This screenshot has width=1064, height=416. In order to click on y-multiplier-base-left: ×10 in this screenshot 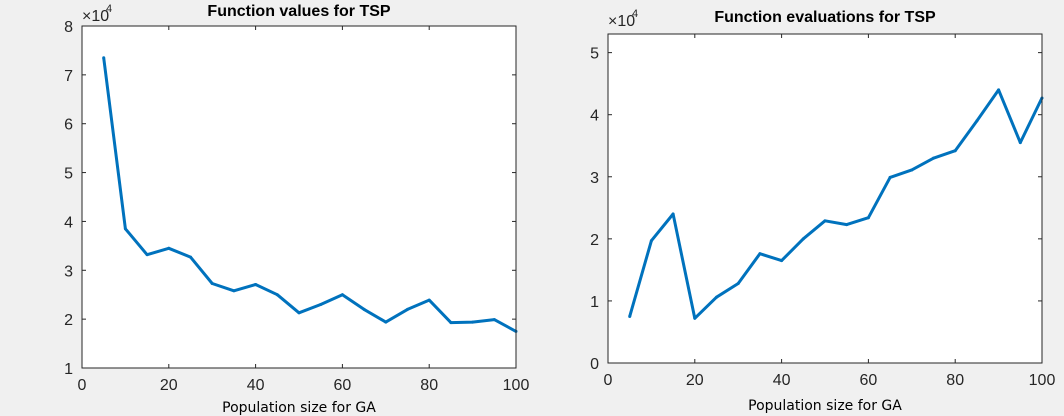, I will do `click(95, 16)`.